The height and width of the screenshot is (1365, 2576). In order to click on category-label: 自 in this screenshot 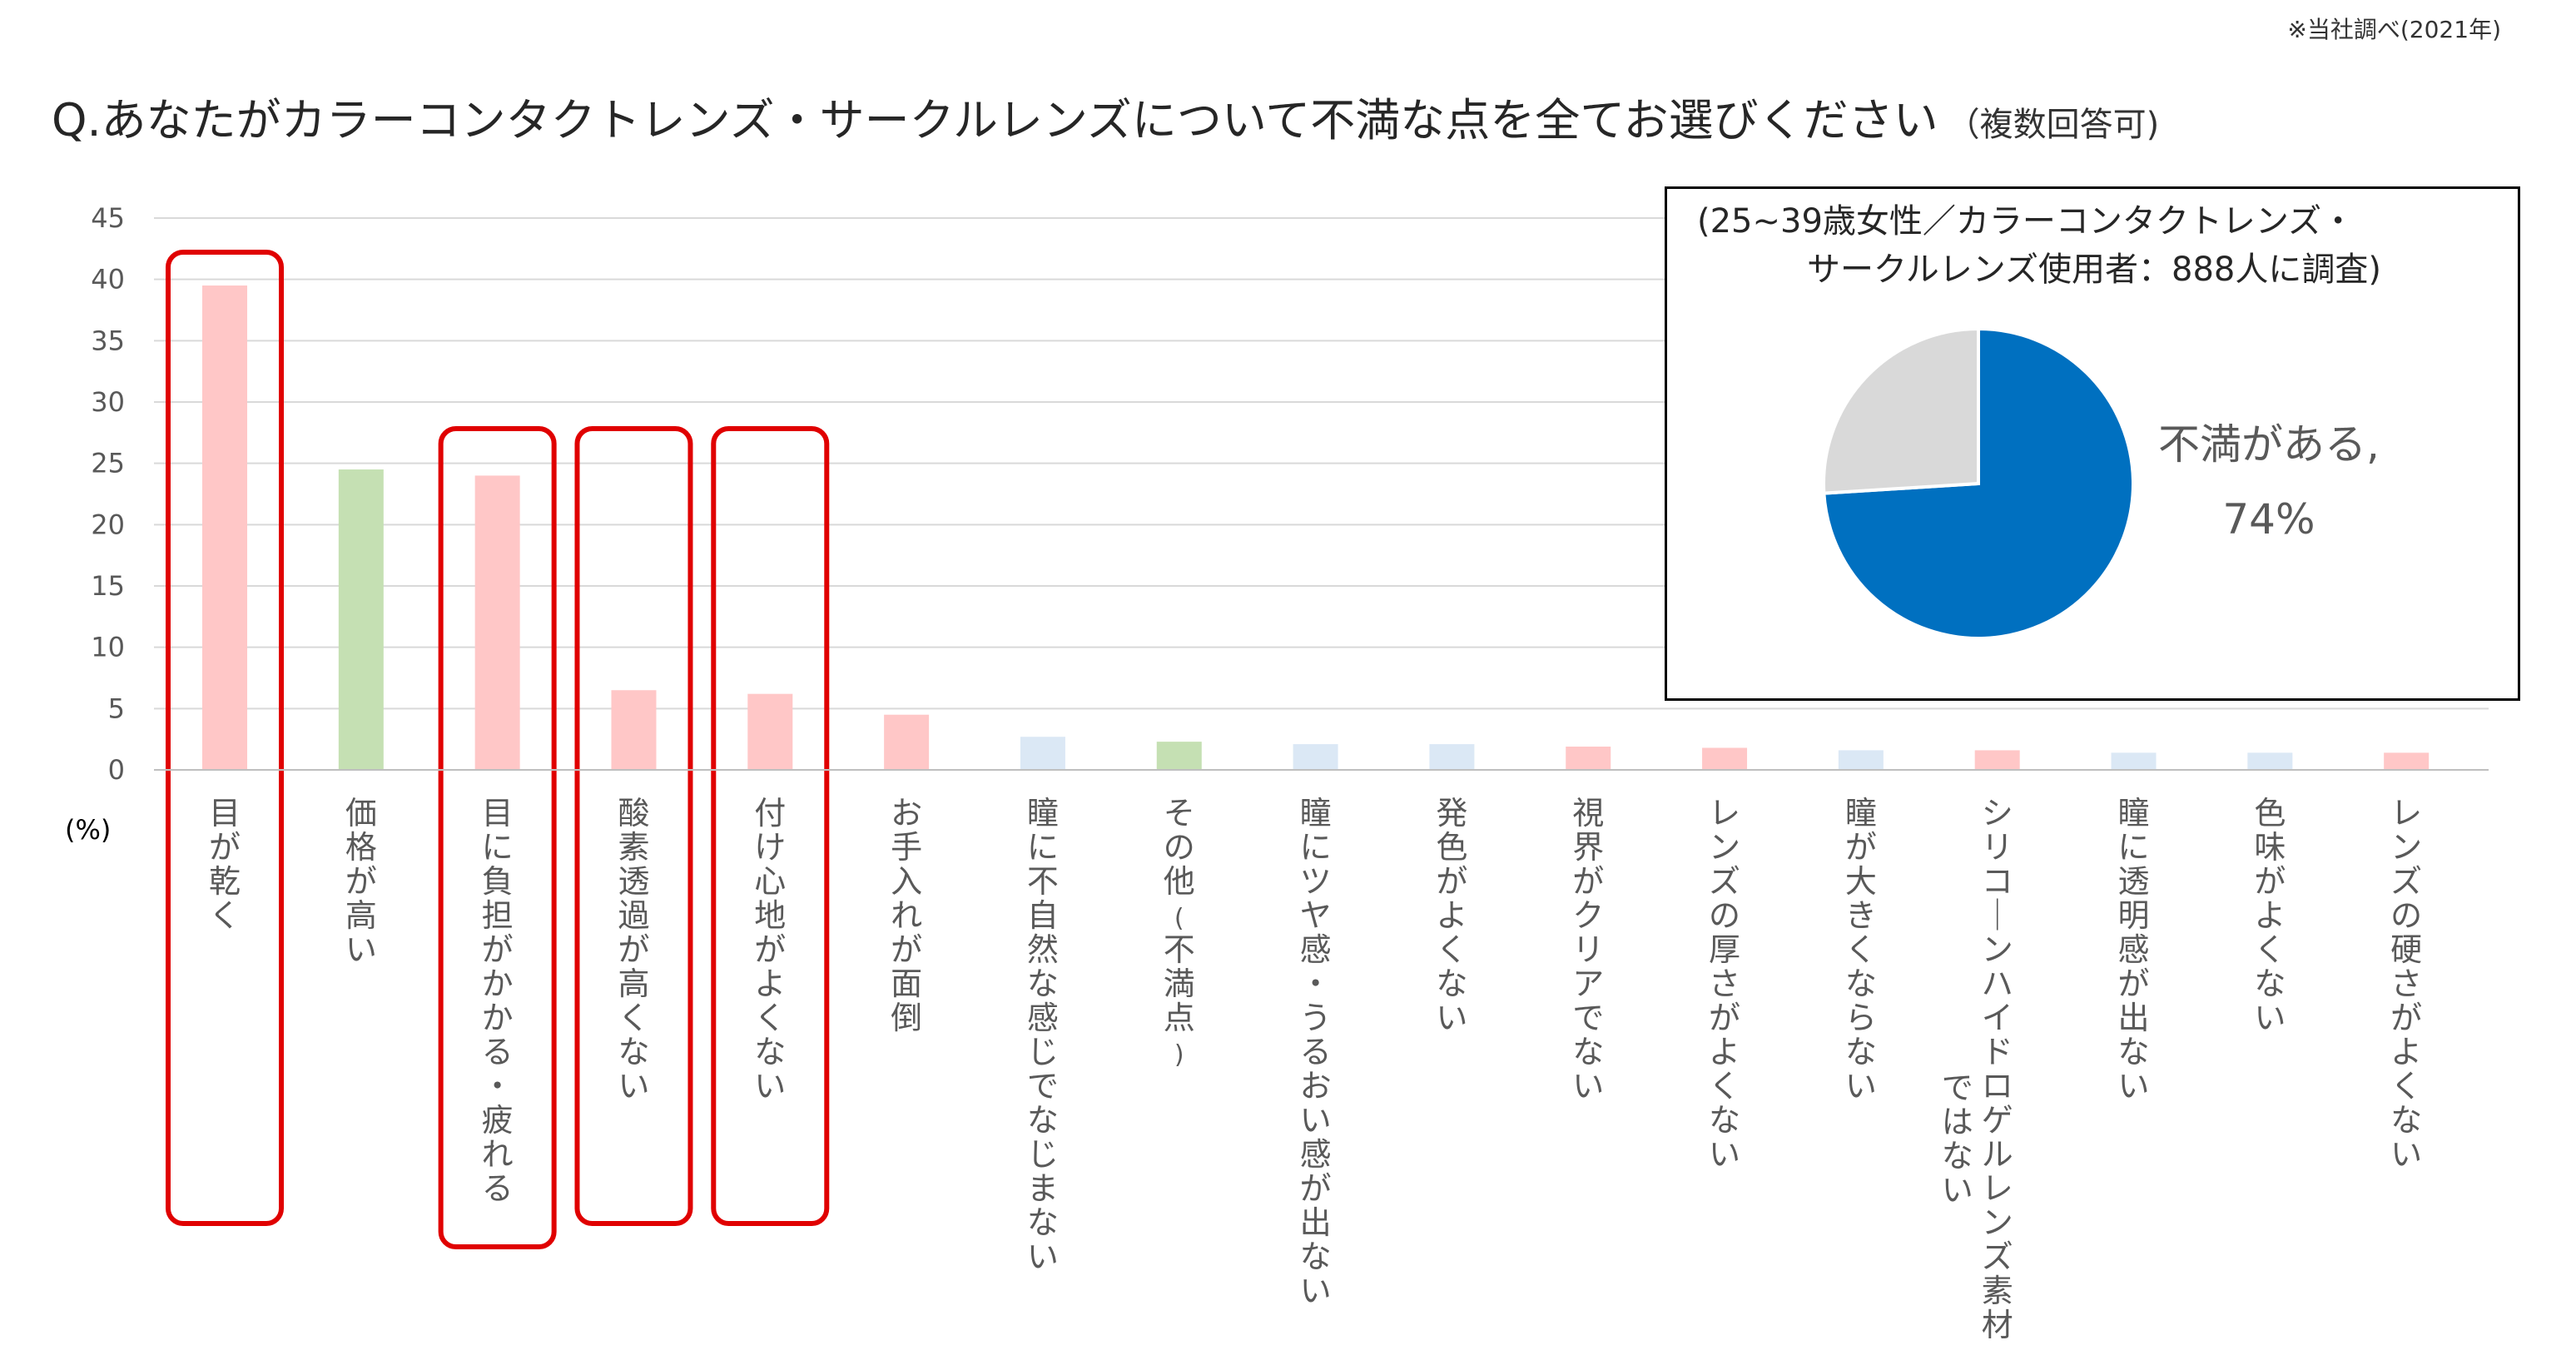, I will do `click(1043, 915)`.